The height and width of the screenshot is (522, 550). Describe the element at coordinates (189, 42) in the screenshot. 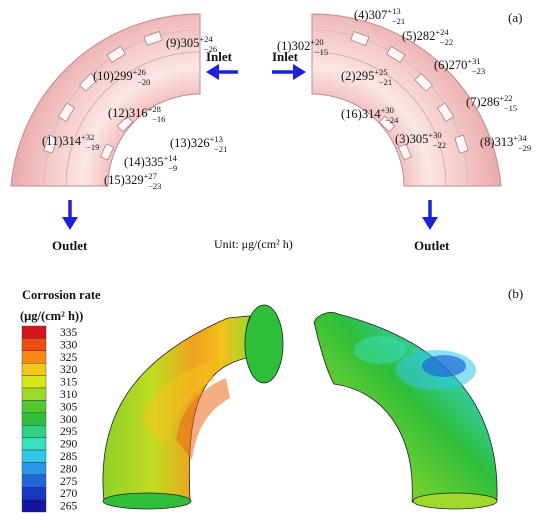

I see `measurement-label: (9)305+24` at that location.